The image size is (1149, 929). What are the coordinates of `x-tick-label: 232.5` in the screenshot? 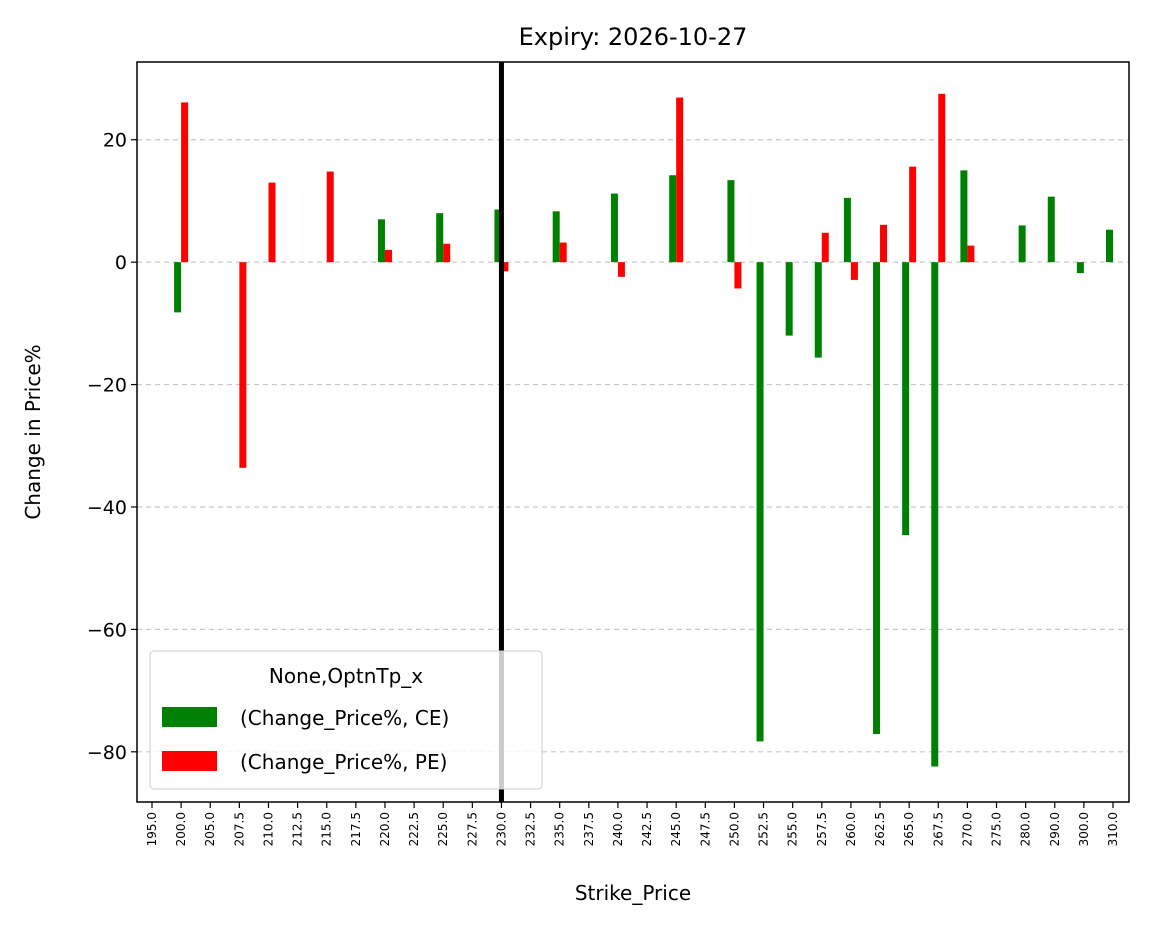 It's located at (531, 829).